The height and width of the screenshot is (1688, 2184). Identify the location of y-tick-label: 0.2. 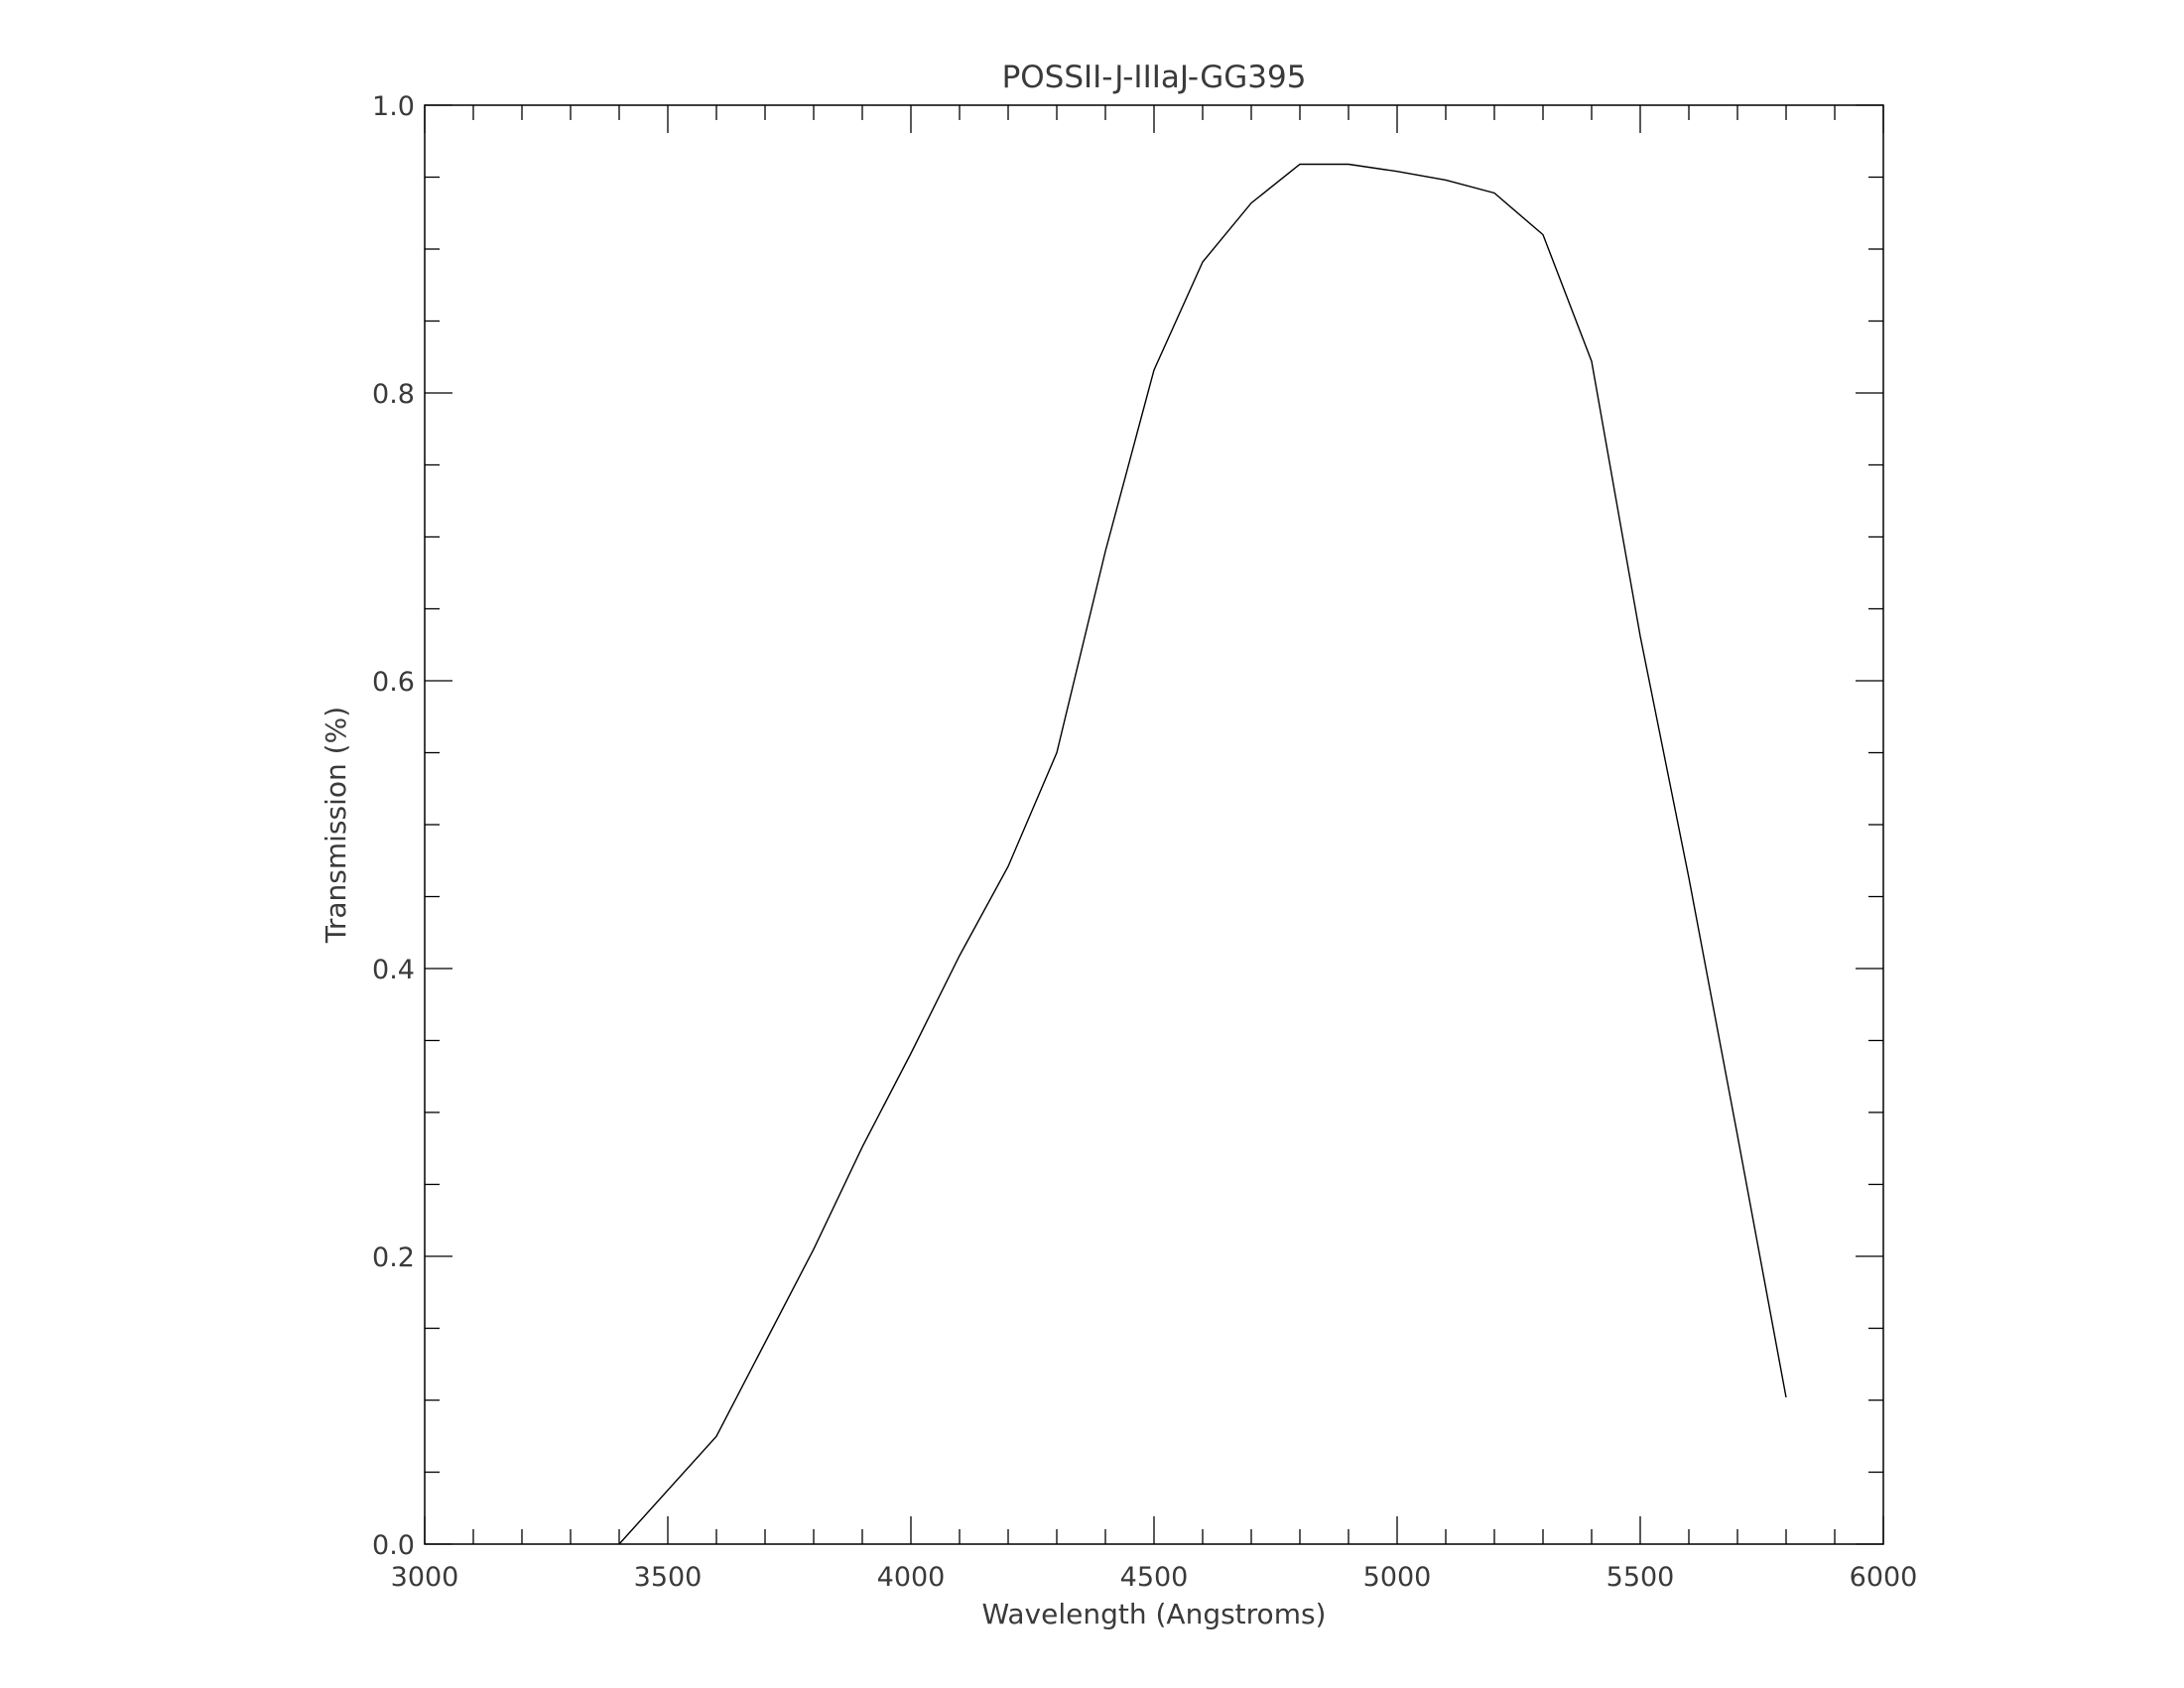
(393, 1258).